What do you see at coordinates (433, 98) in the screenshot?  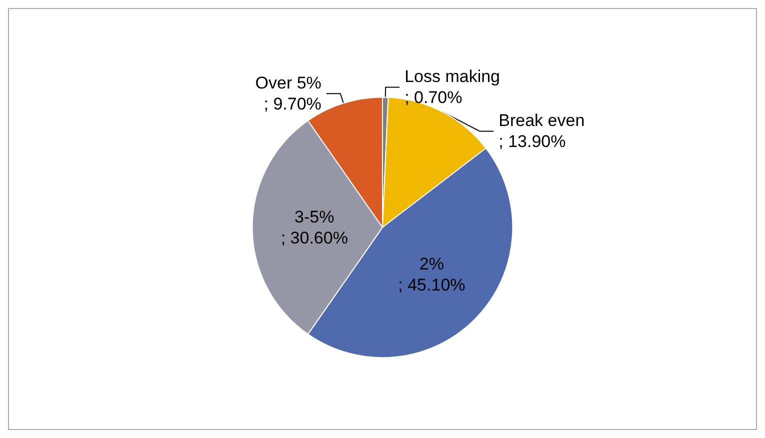 I see `data-label: ; 0.70%` at bounding box center [433, 98].